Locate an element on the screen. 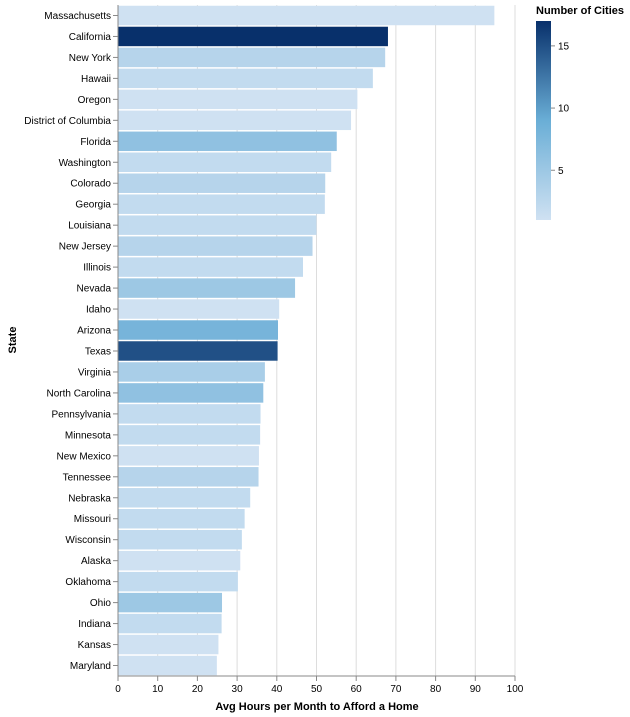 This screenshot has width=630, height=717. y-tick-label: California is located at coordinates (90, 37).